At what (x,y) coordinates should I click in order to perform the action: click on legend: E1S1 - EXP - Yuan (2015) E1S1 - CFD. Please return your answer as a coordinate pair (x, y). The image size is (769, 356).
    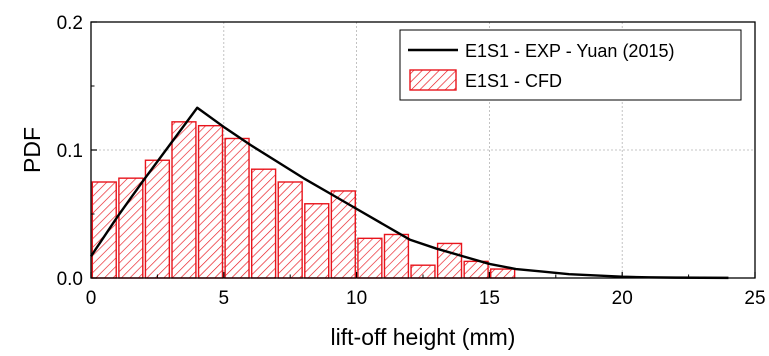
    Looking at the image, I should click on (570, 65).